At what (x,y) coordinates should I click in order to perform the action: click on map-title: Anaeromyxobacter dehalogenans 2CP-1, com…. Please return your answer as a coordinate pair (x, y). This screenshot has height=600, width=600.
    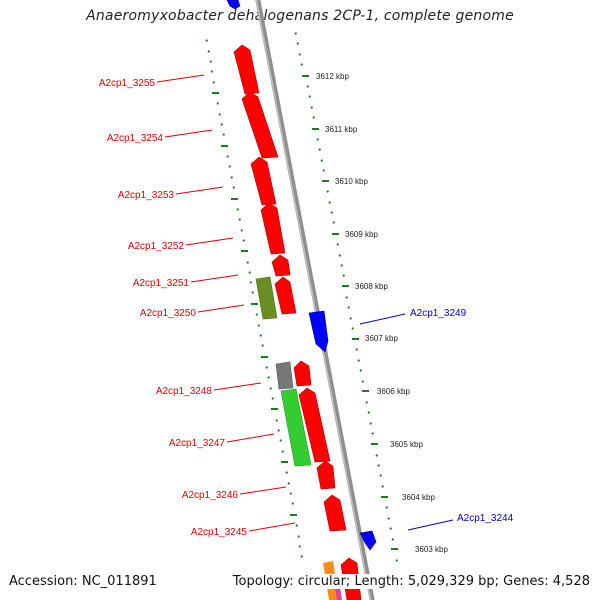
    Looking at the image, I should click on (300, 16).